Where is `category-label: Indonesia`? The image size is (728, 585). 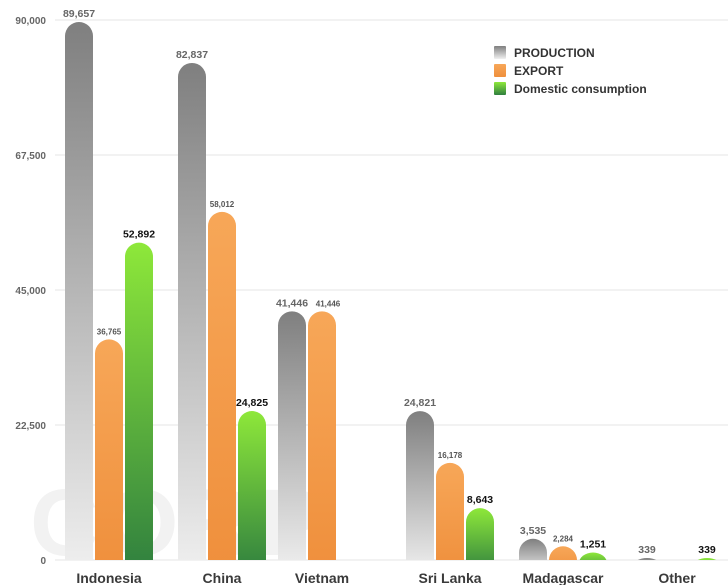 category-label: Indonesia is located at coordinates (109, 577).